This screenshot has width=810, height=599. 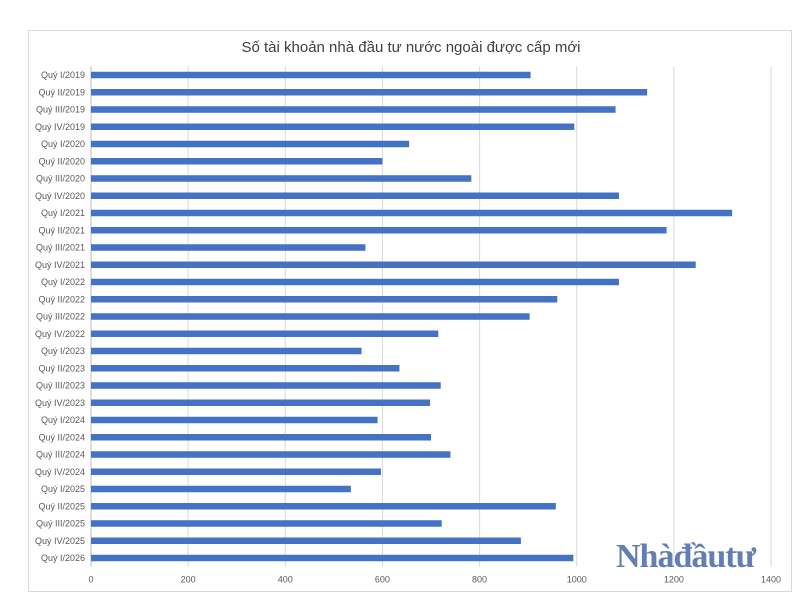 What do you see at coordinates (674, 580) in the screenshot?
I see `x-tick-label: 1200` at bounding box center [674, 580].